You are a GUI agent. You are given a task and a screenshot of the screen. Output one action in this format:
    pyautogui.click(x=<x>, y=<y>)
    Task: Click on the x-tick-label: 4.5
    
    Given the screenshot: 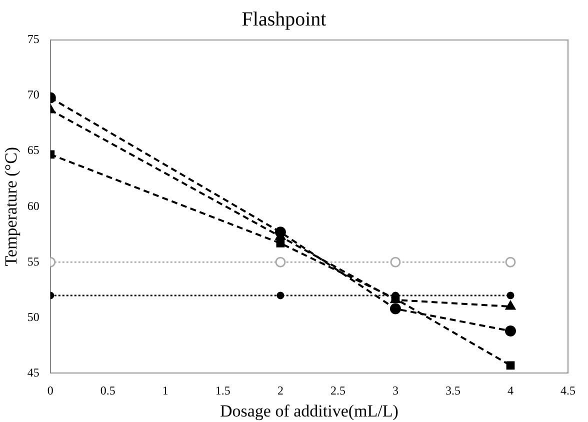 What is the action you would take?
    pyautogui.click(x=568, y=391)
    